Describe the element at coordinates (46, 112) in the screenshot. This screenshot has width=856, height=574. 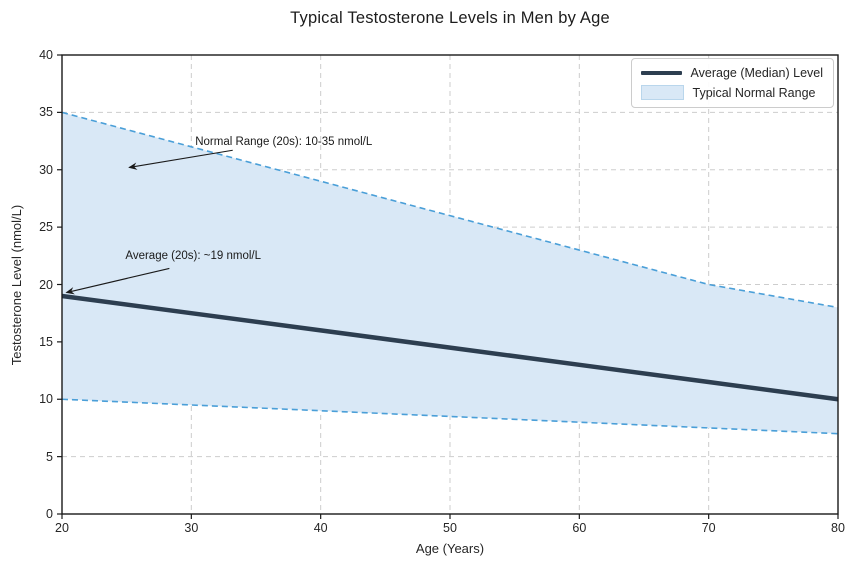
I see `y-tick-label: 35` at that location.